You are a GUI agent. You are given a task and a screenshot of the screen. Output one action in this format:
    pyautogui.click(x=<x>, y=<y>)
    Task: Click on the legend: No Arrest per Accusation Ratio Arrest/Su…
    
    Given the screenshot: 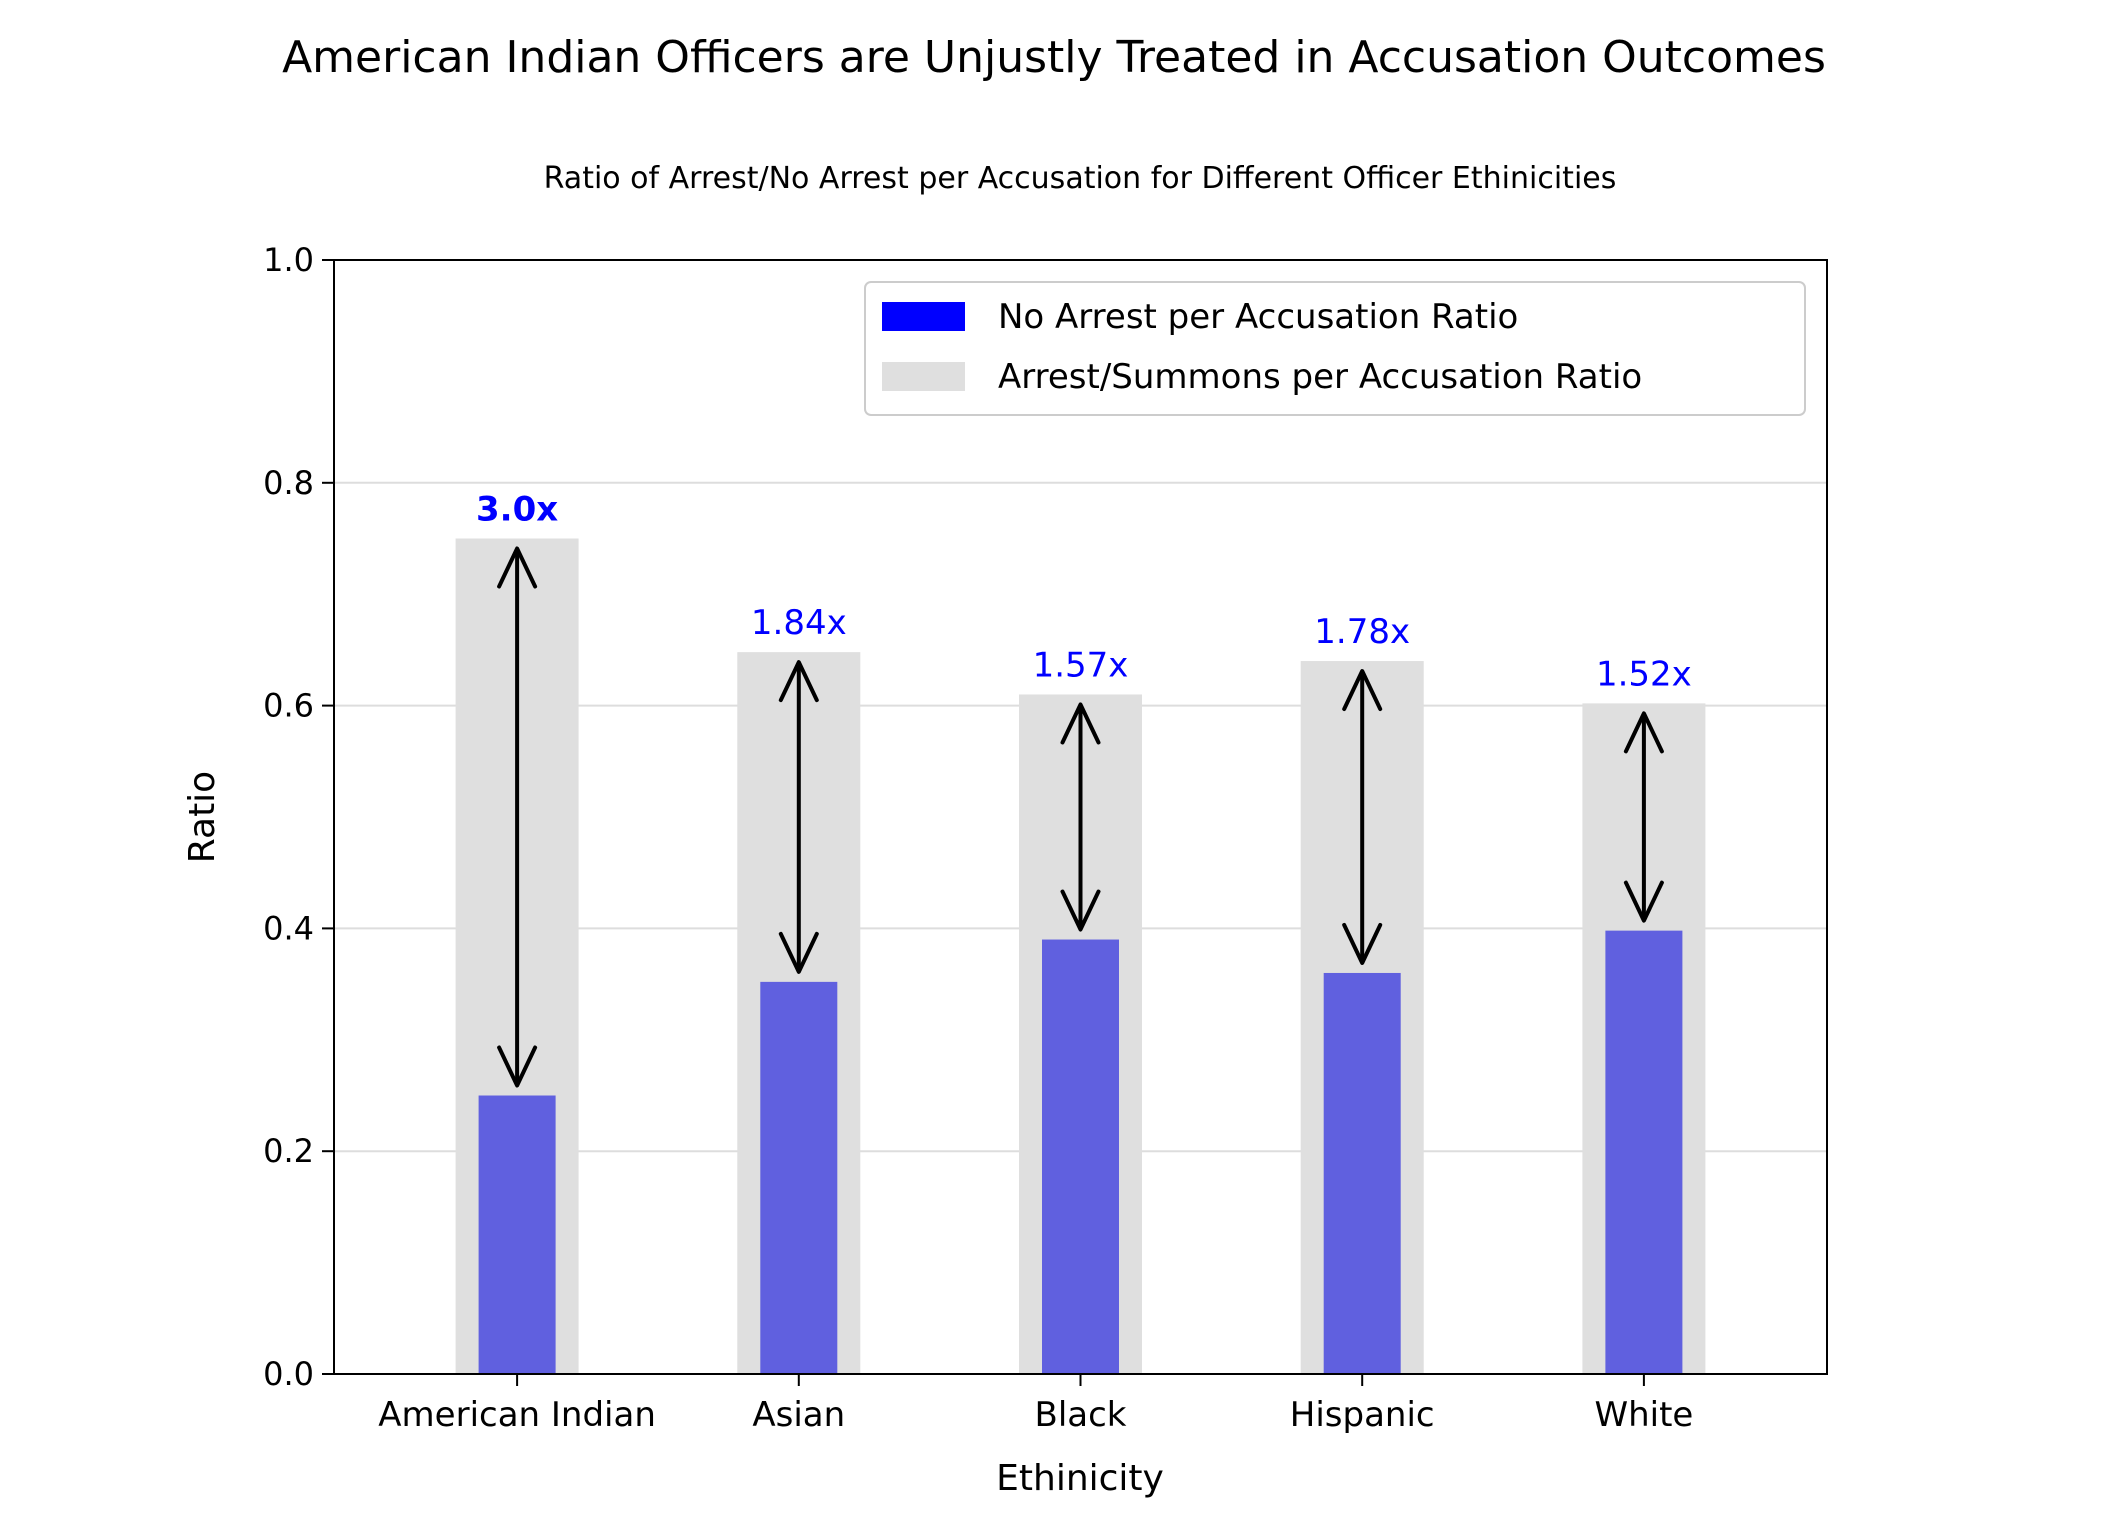 What is the action you would take?
    pyautogui.click(x=1335, y=348)
    